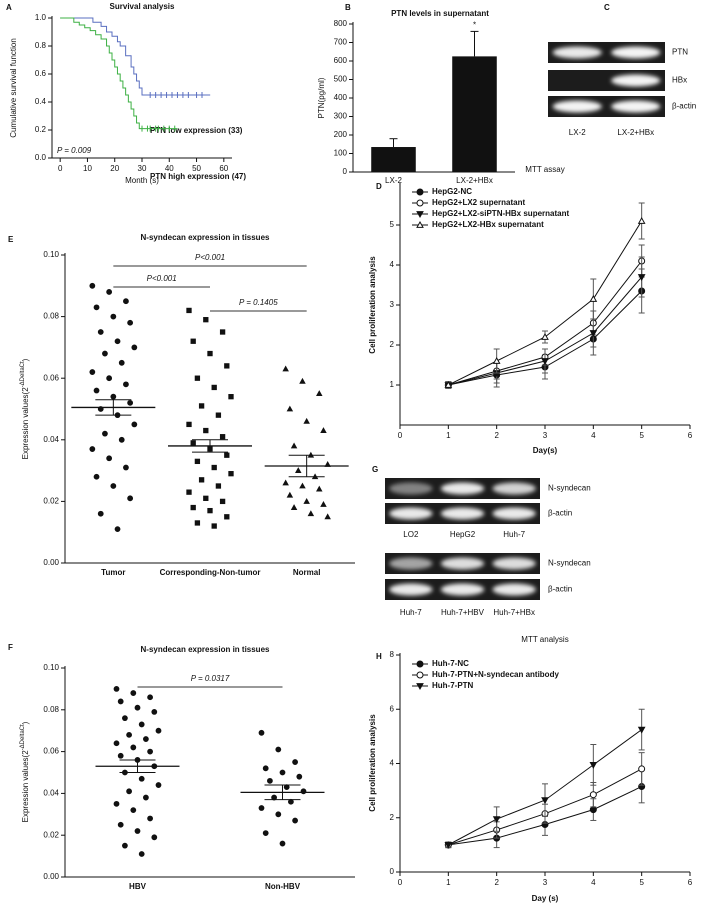  Describe the element at coordinates (392, 708) in the screenshot. I see `y-tick-label: 6` at that location.